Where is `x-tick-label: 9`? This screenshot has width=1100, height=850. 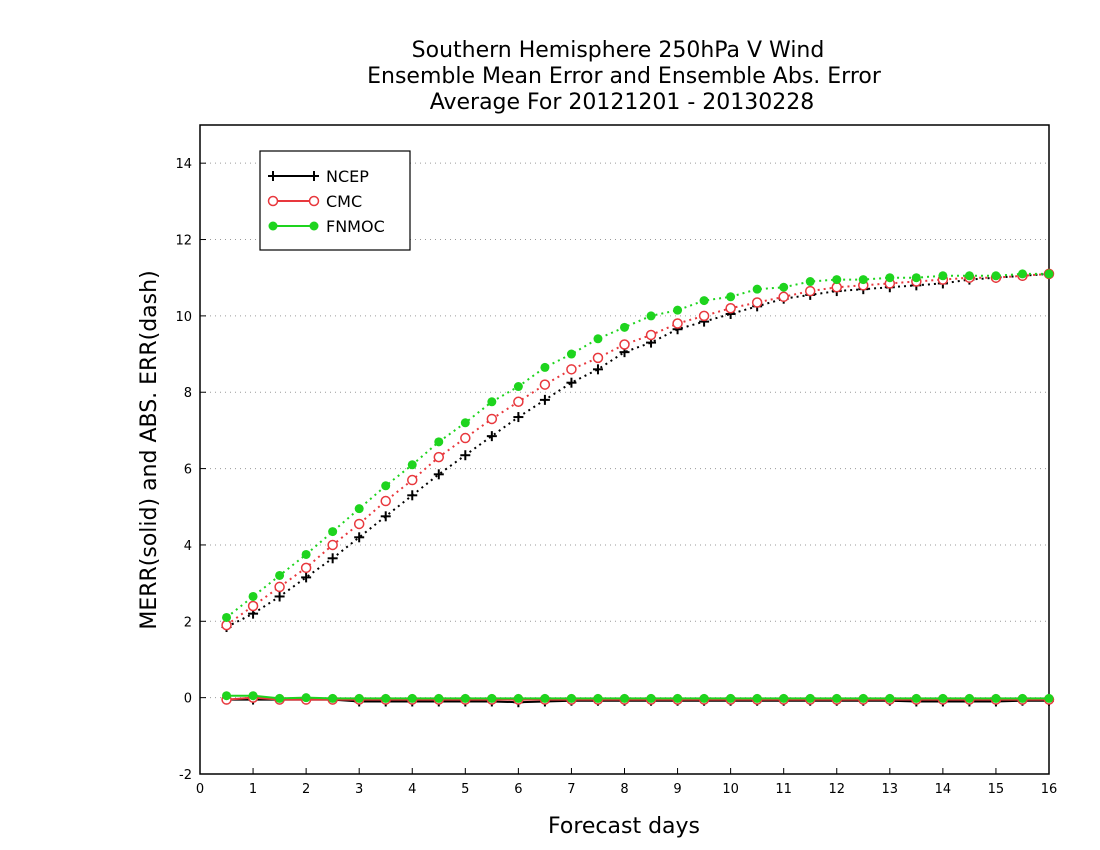 x-tick-label: 9 is located at coordinates (677, 789).